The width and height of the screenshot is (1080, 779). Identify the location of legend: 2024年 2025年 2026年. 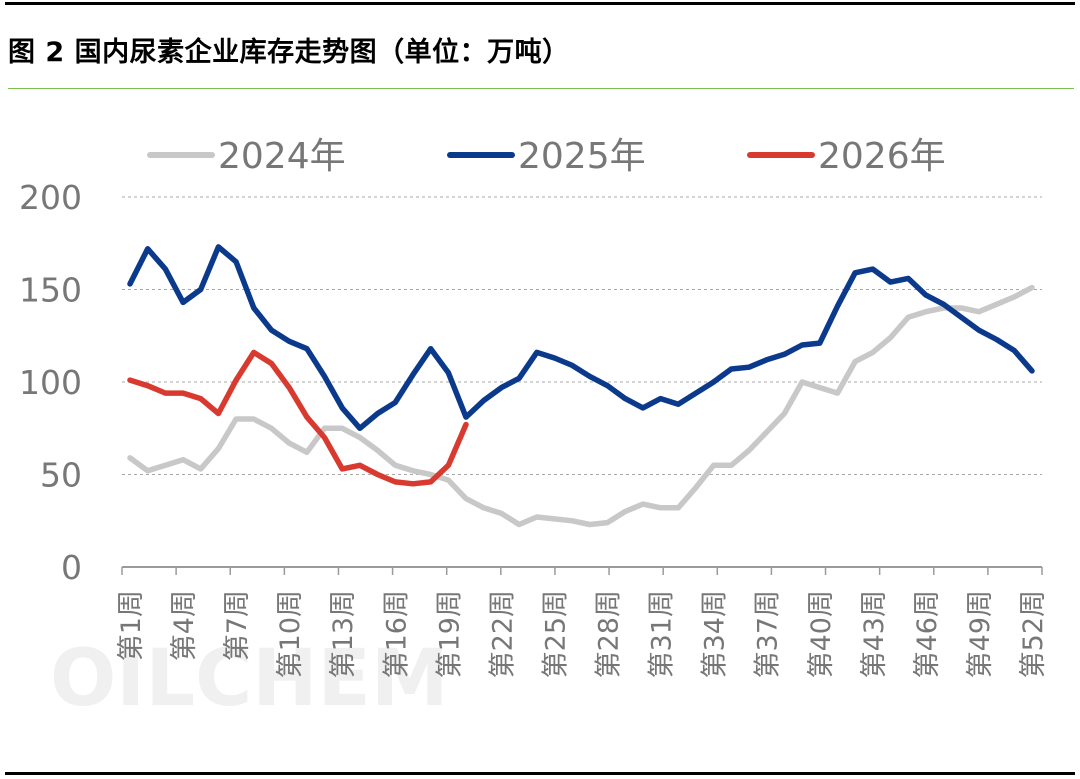
(546, 156).